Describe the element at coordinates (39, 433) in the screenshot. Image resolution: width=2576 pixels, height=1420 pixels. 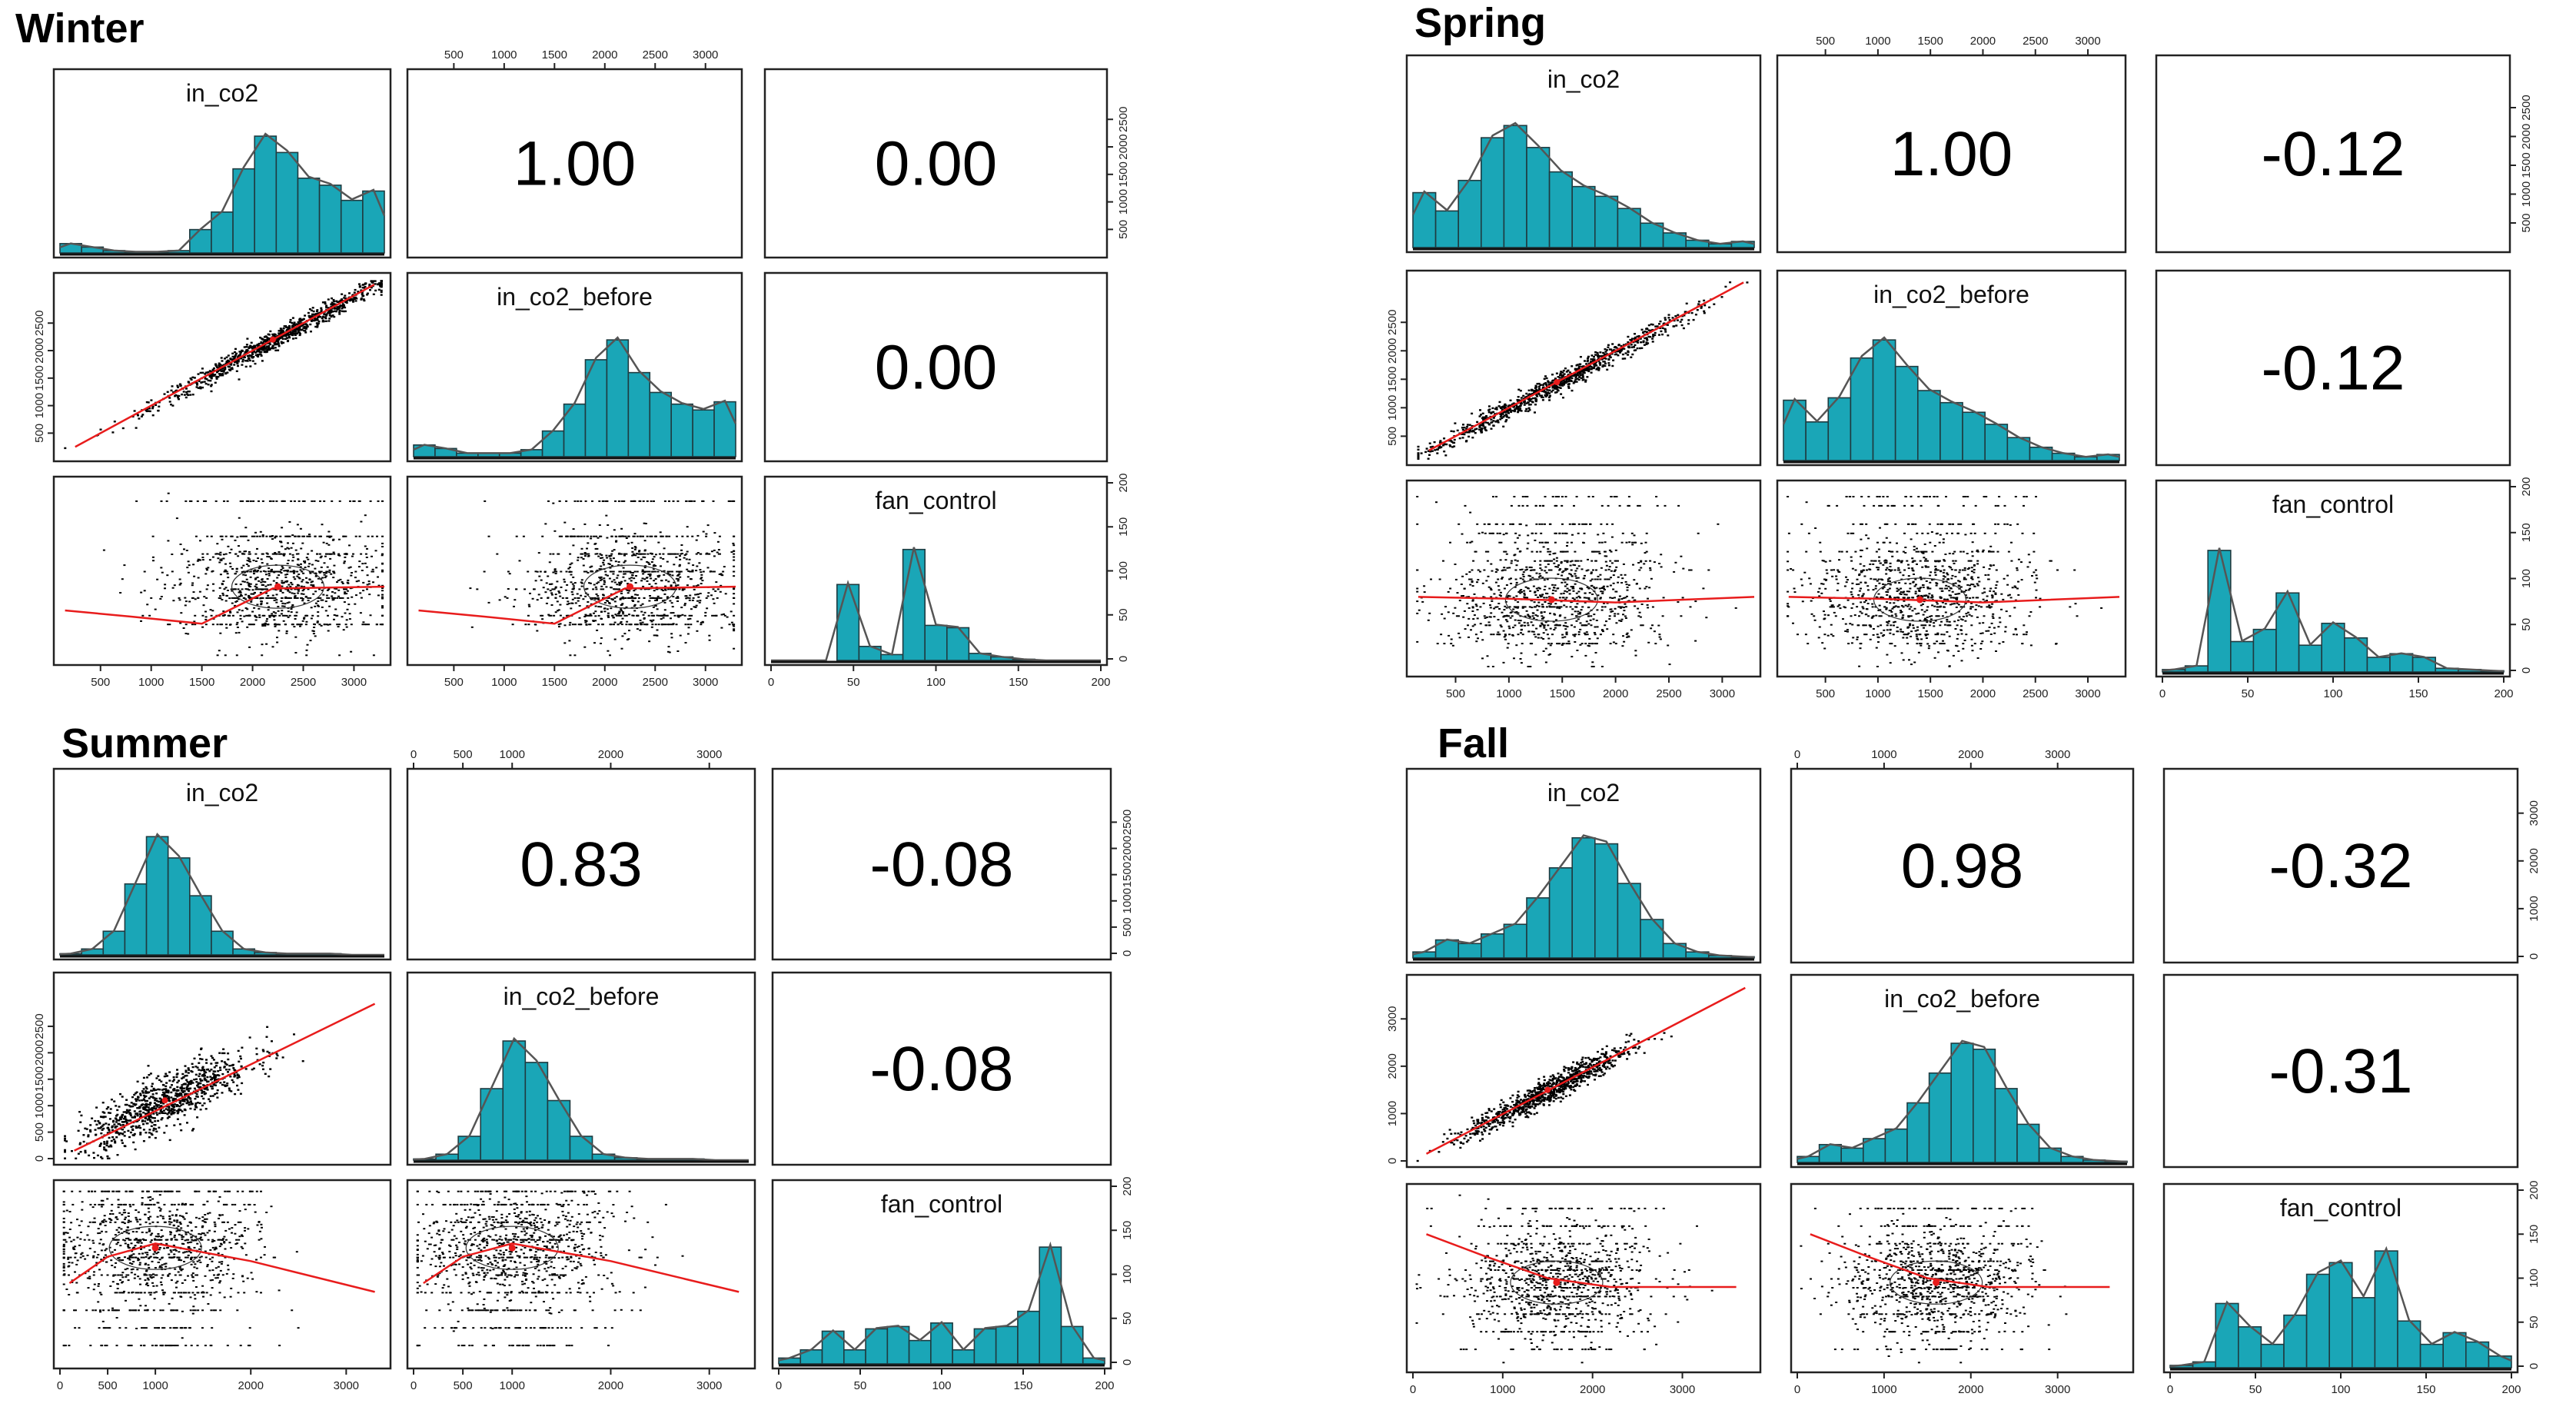
I see `y-tick-label: 500` at that location.